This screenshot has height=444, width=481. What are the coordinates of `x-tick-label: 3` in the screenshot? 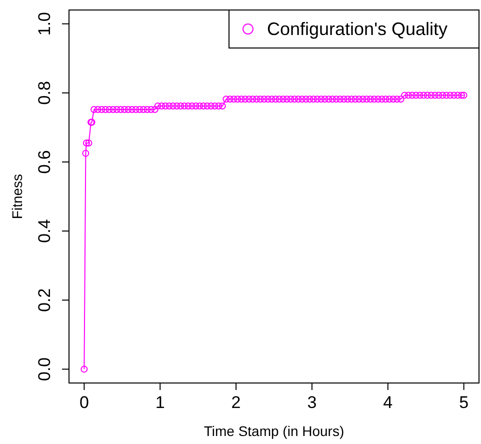 It's located at (312, 402).